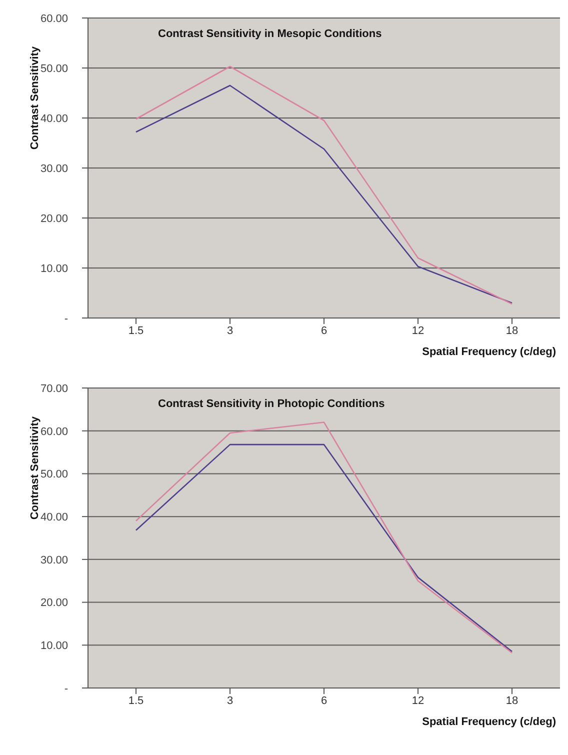  Describe the element at coordinates (270, 34) in the screenshot. I see `text: Contrast Sensitivity in Mesopic Conditions` at that location.